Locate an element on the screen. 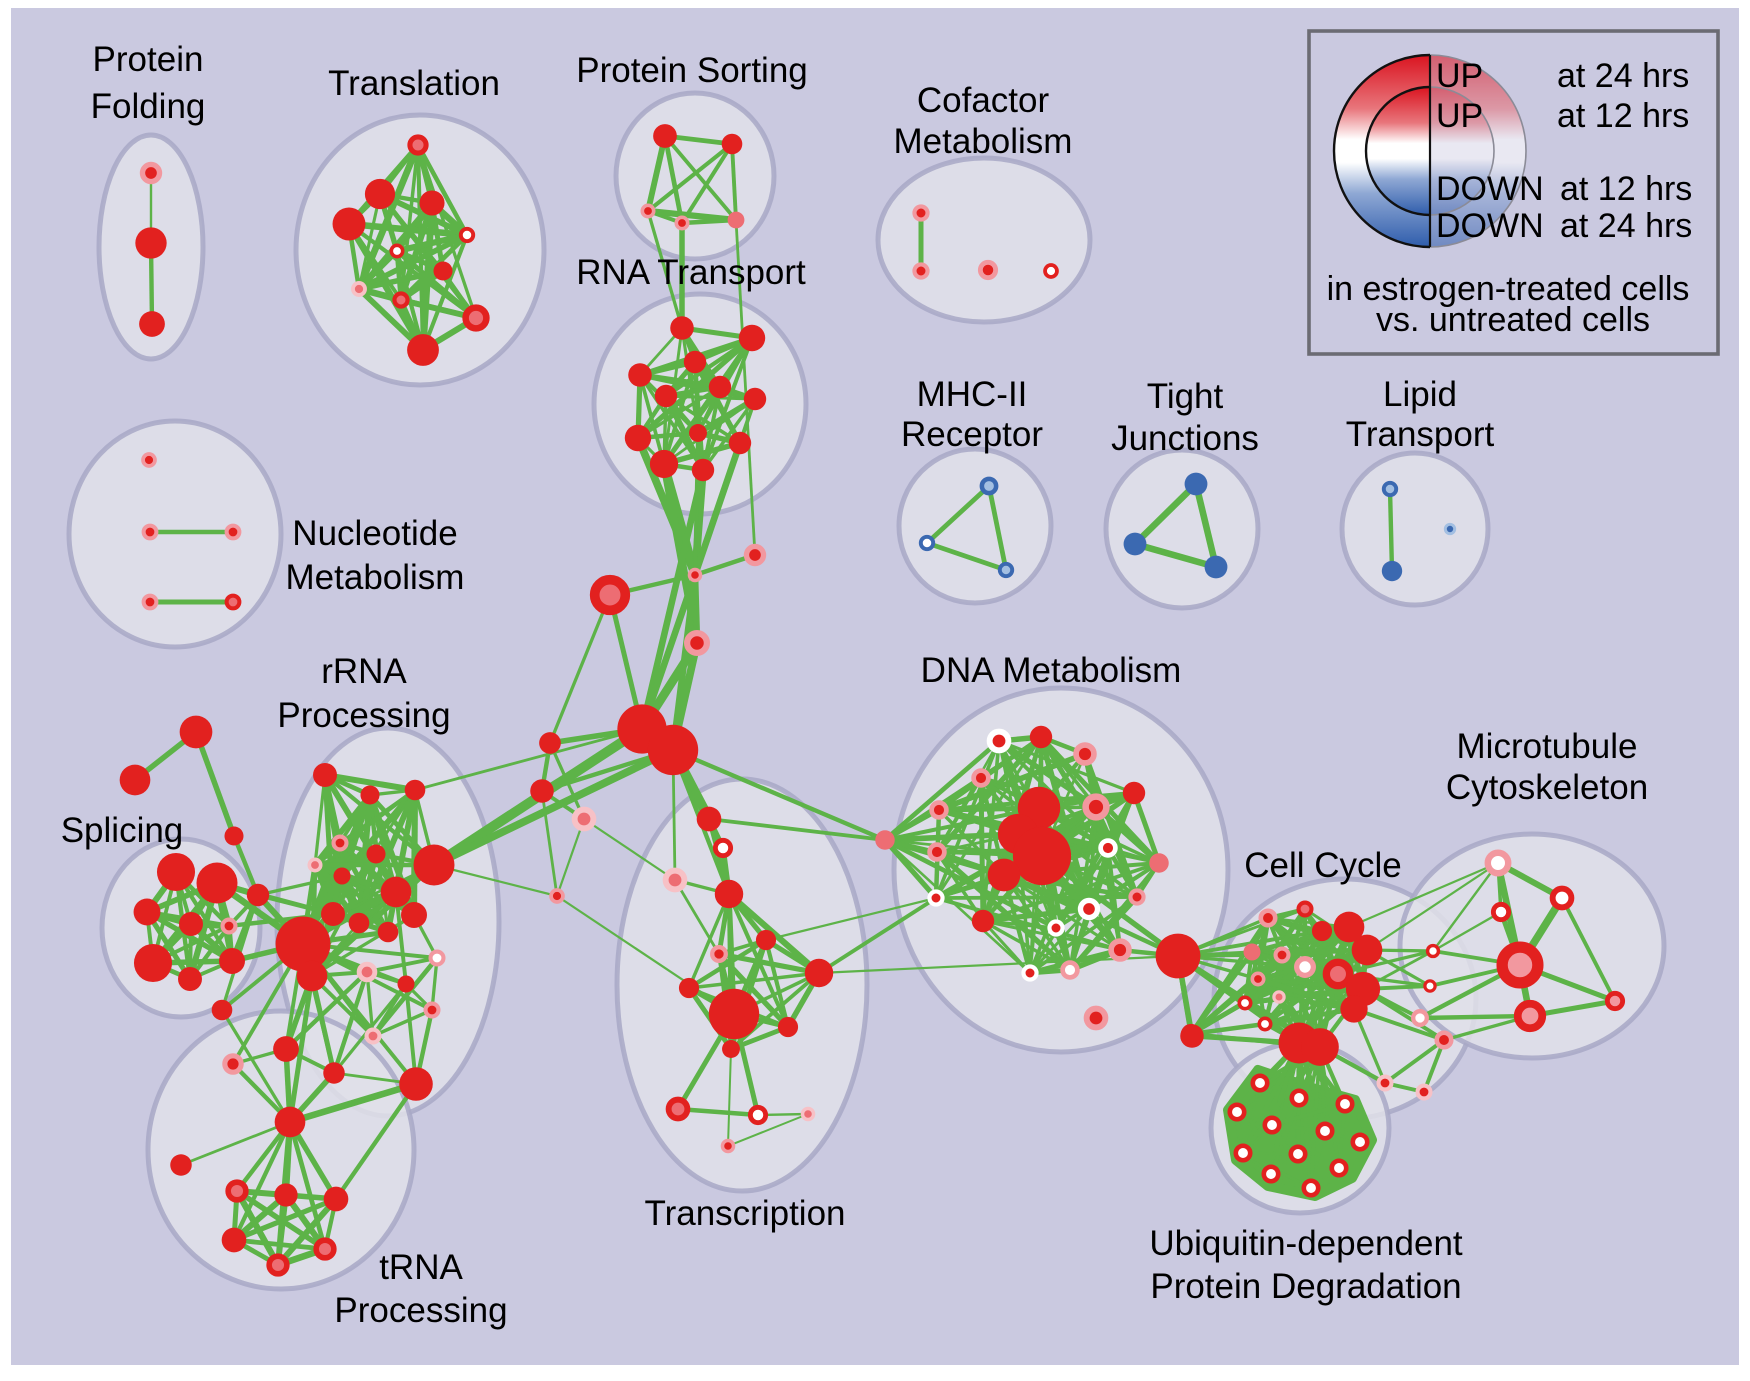  svg-text: in estrogen-treated cells is located at coordinates (1508, 289).